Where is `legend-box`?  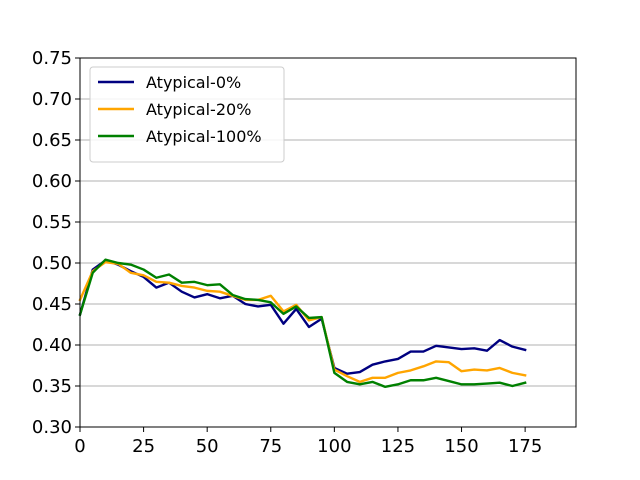 legend-box is located at coordinates (187, 114).